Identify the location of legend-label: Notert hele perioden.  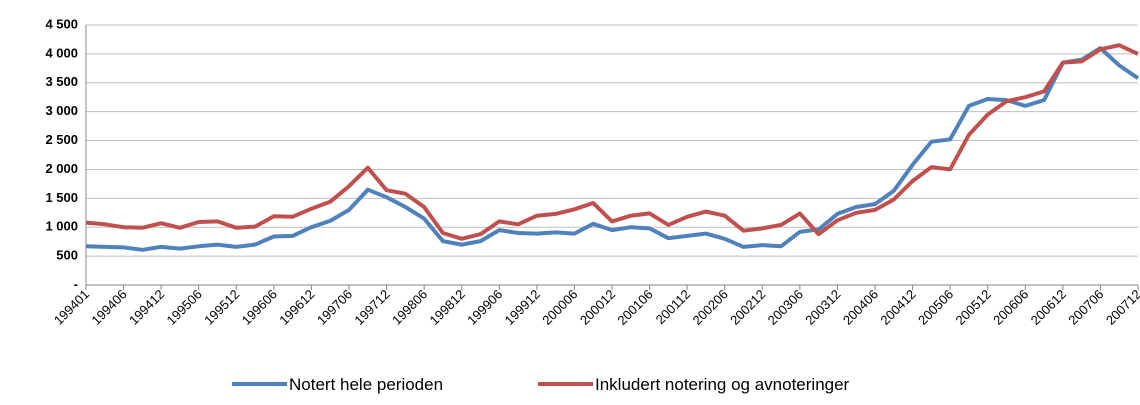
(366, 384).